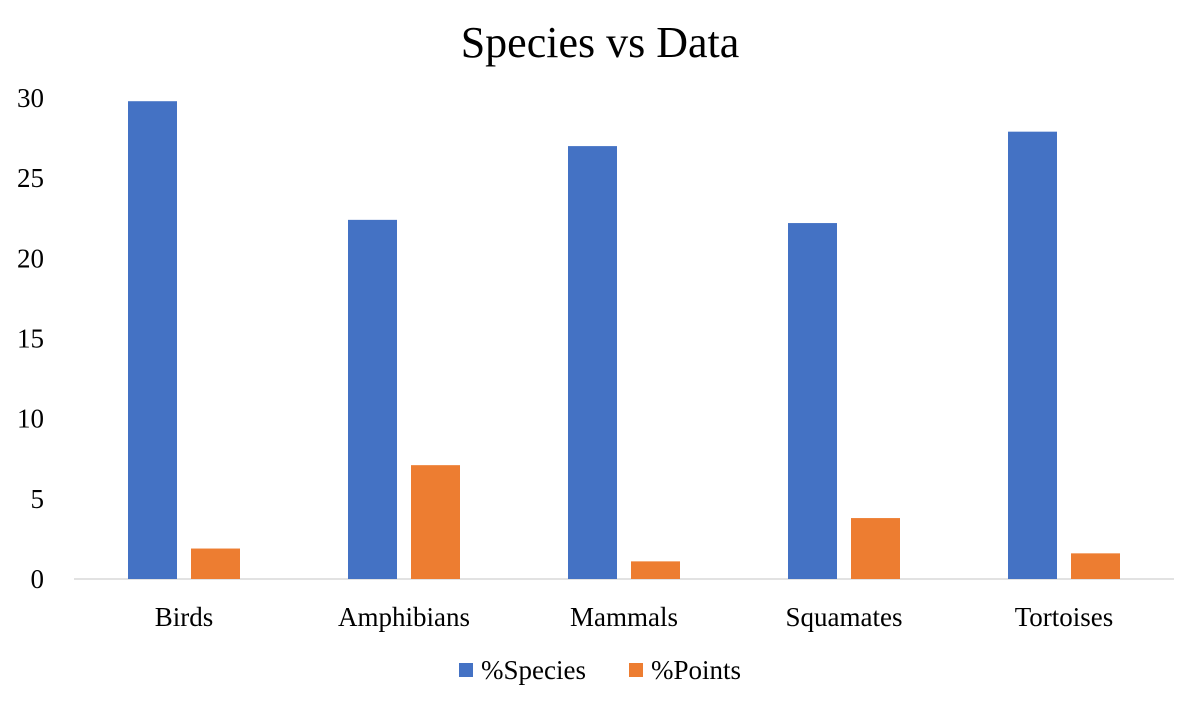 The height and width of the screenshot is (705, 1200). What do you see at coordinates (533, 670) in the screenshot?
I see `legend-label-species: %Species` at bounding box center [533, 670].